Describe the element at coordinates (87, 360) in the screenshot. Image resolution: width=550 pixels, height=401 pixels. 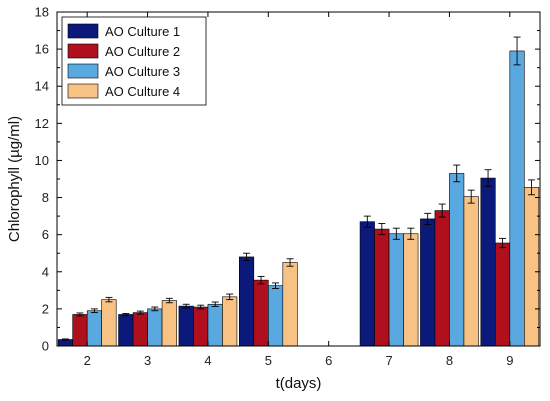
I see `x-tick-label: 2` at that location.